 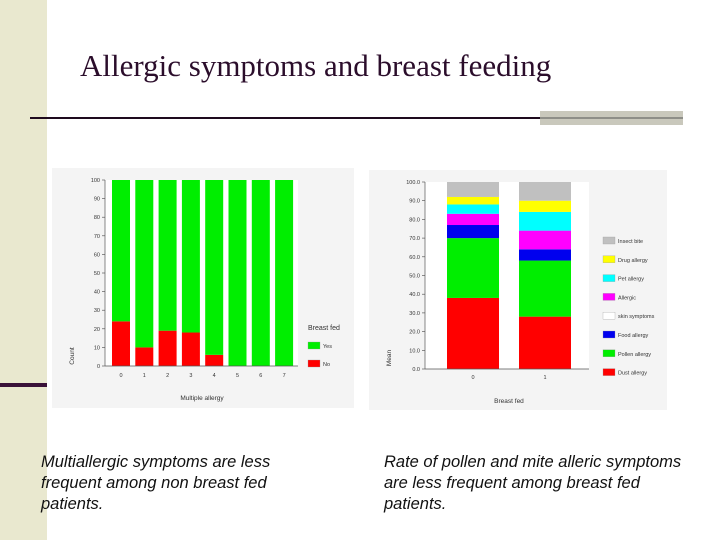 I want to click on y-tick-label: 90.0, so click(x=414, y=202).